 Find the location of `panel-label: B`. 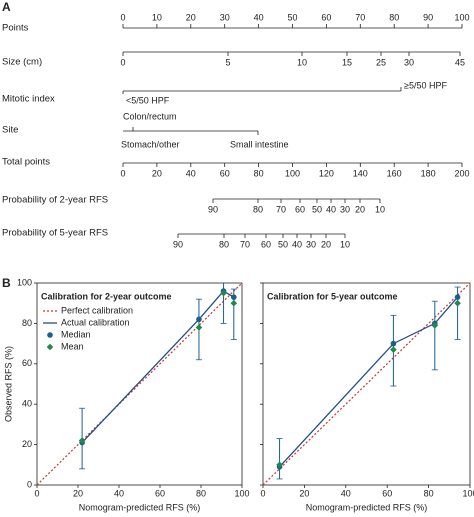

panel-label: B is located at coordinates (6, 283).